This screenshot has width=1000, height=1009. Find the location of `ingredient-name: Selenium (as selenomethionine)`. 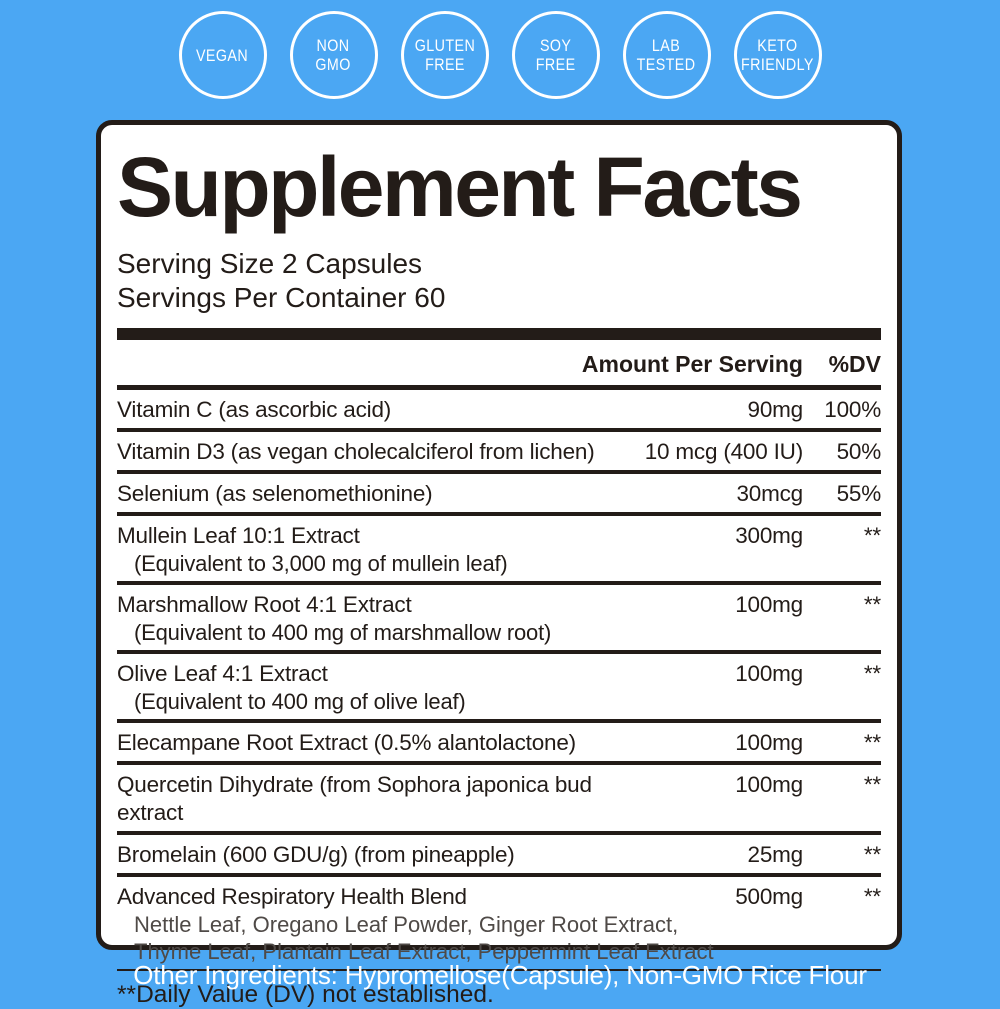

ingredient-name: Selenium (as selenomethionine) is located at coordinates (275, 493).